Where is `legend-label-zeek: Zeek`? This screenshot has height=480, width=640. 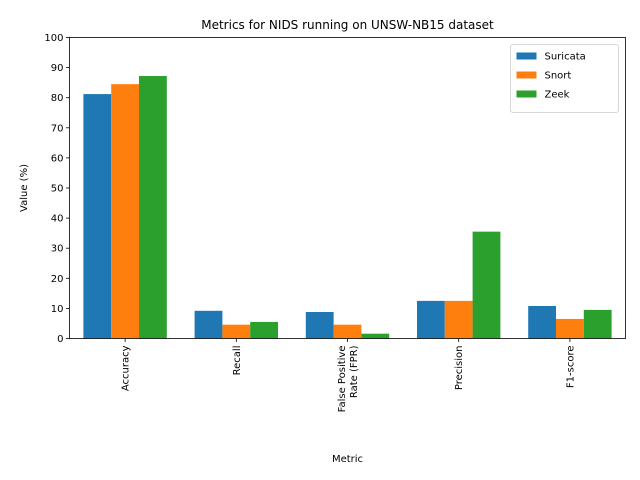
legend-label-zeek: Zeek is located at coordinates (557, 95).